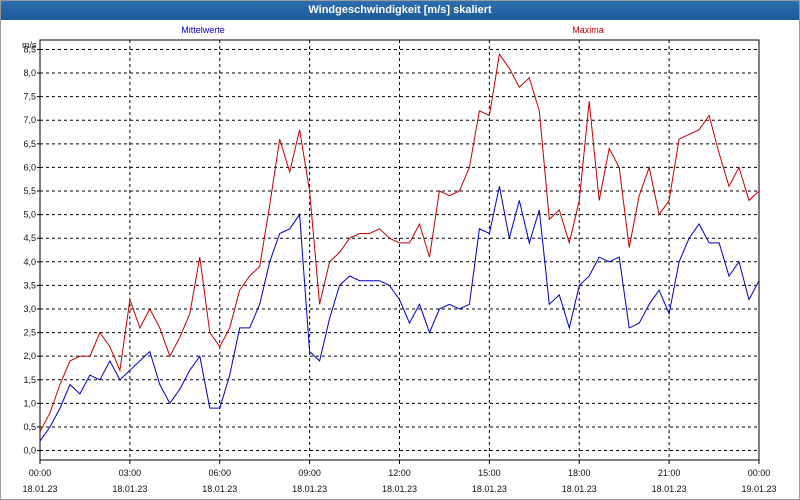 The height and width of the screenshot is (500, 800). I want to click on y-tick-label: 0,5, so click(29, 427).